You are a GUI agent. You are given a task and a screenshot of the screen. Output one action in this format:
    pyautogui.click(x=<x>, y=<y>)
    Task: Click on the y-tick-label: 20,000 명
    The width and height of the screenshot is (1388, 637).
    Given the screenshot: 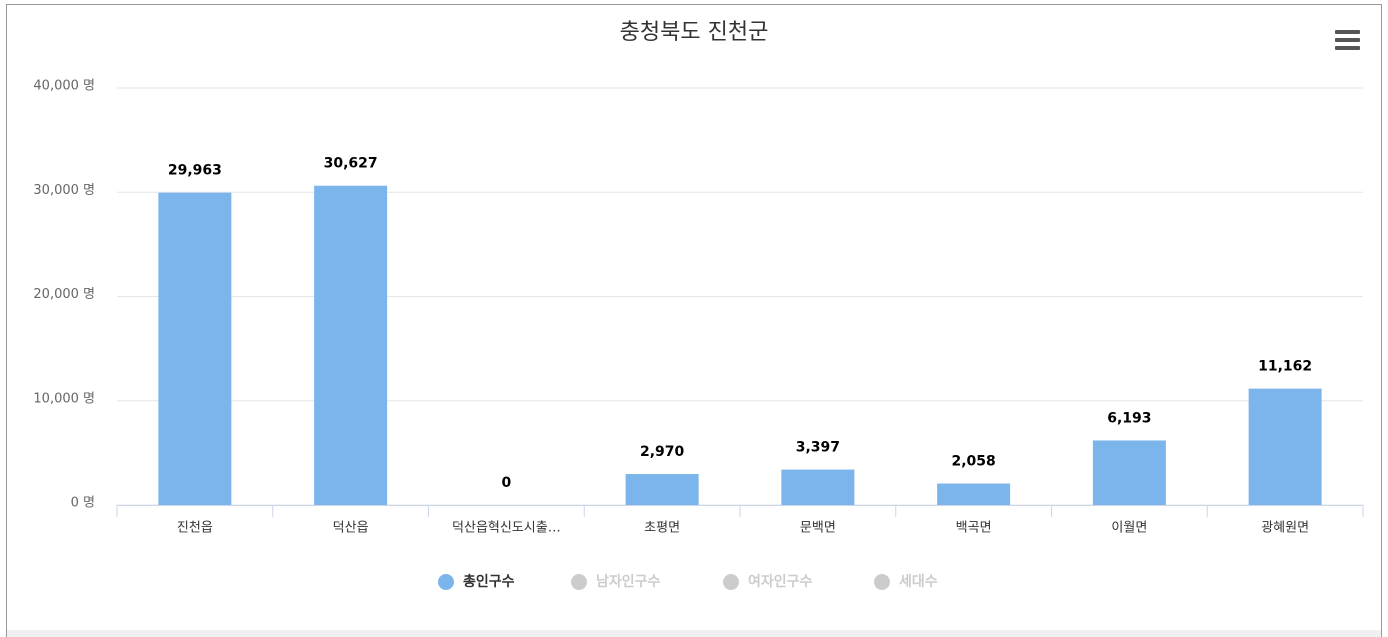 What is the action you would take?
    pyautogui.click(x=64, y=294)
    